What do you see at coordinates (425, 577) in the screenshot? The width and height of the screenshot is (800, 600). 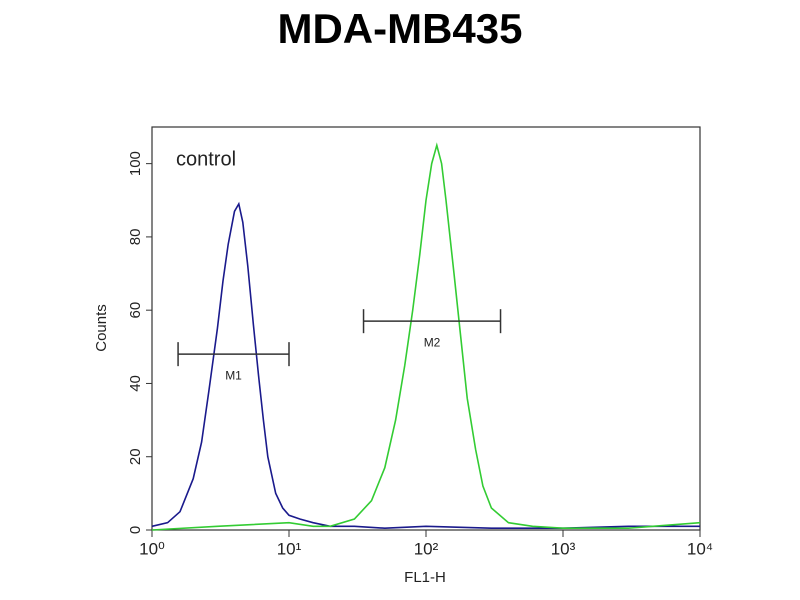 I see `x-axis-label: FL1-H` at bounding box center [425, 577].